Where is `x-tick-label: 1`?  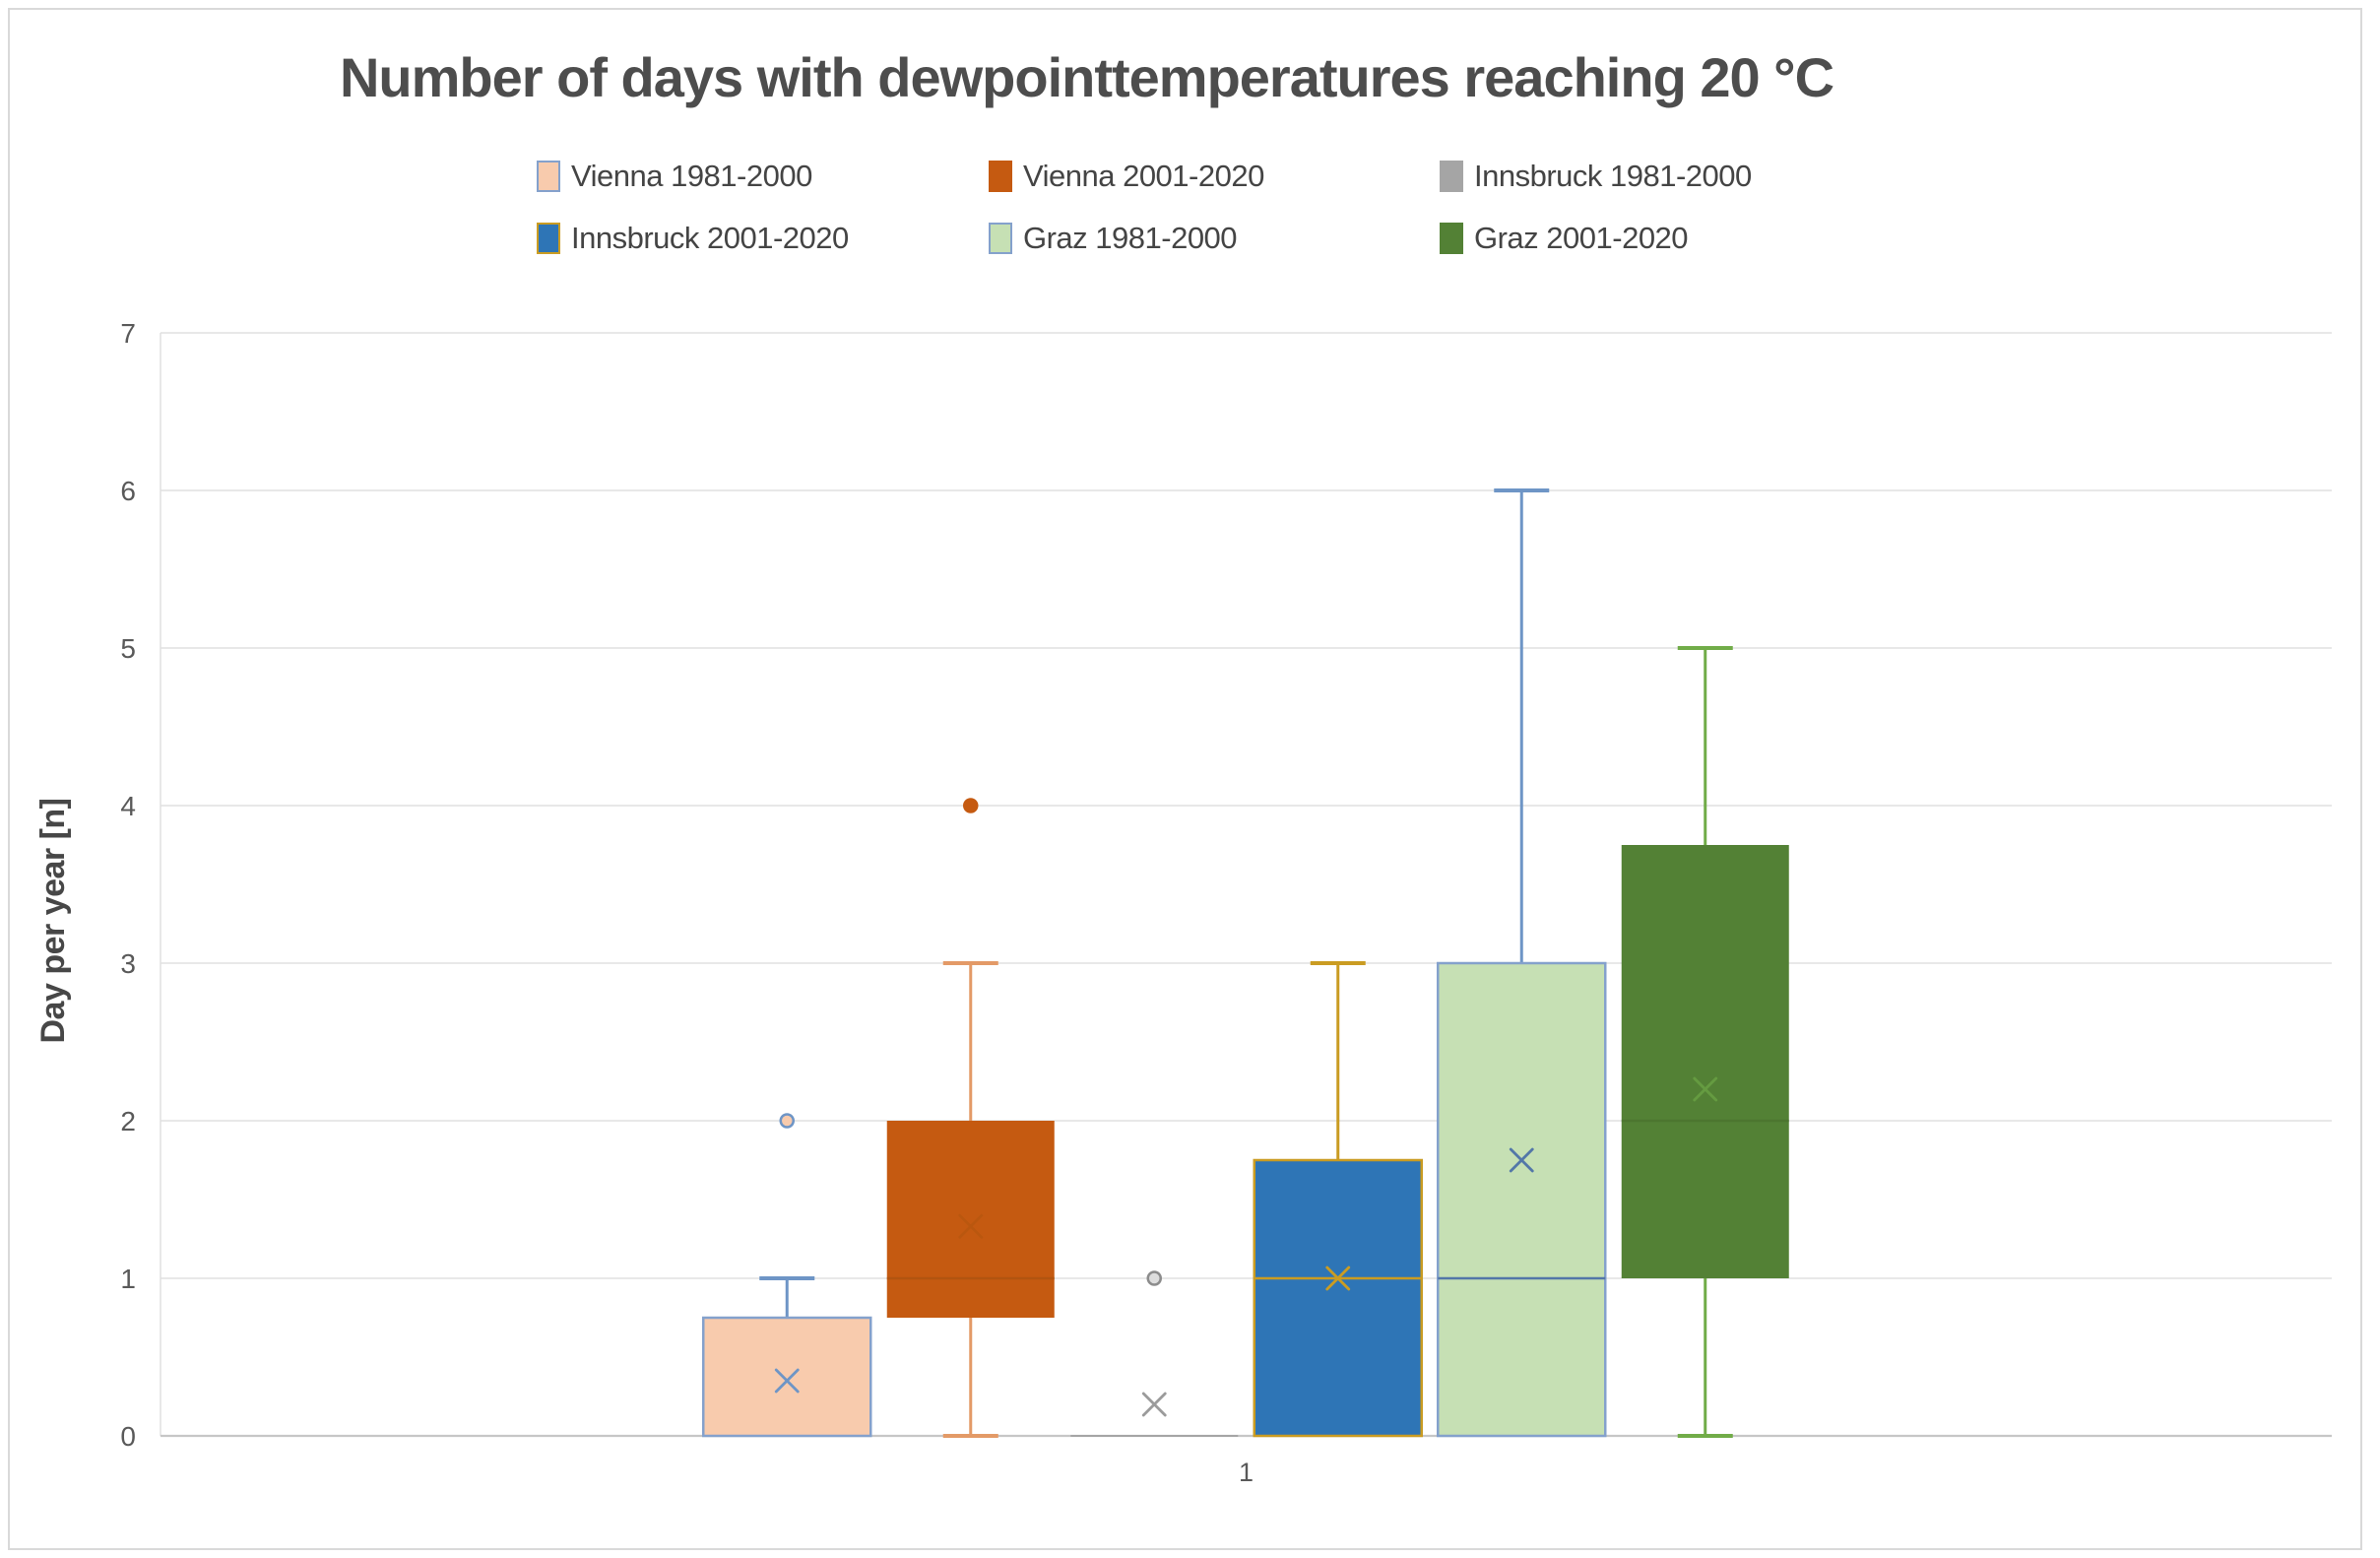 x-tick-label: 1 is located at coordinates (1246, 1472).